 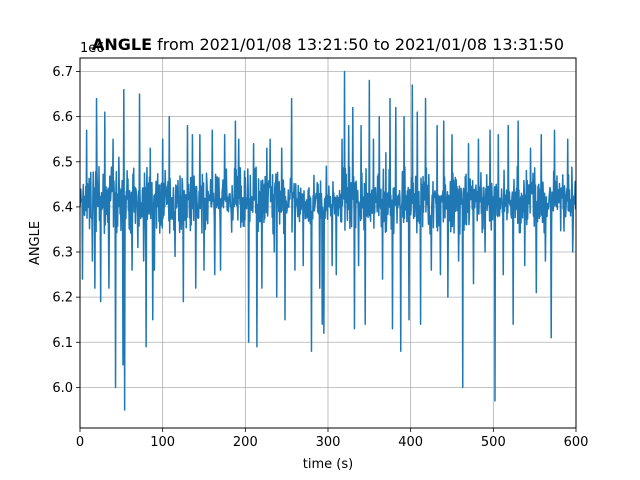 I want to click on y-tick-label: 6.7, so click(x=62, y=72).